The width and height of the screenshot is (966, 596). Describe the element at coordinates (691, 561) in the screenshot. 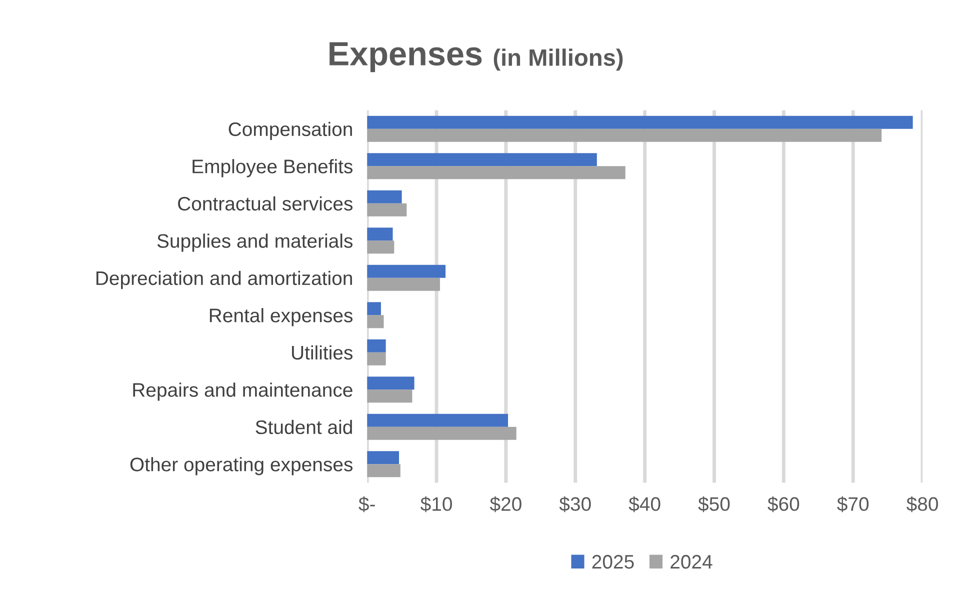

I see `legend-label: 2024` at that location.